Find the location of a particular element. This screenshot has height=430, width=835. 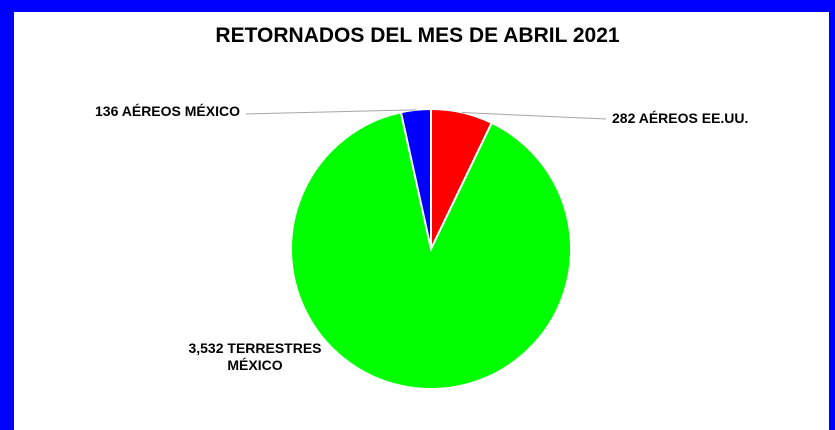

slice-label-2: 136 AÉREOS MÉXICO is located at coordinates (167, 111).